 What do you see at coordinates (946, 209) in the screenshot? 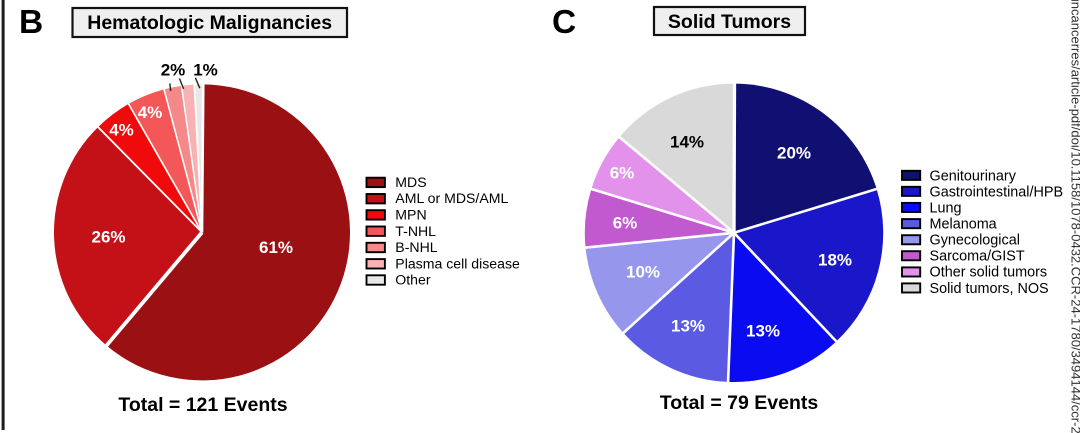
I see `svg-text: Lung` at bounding box center [946, 209].